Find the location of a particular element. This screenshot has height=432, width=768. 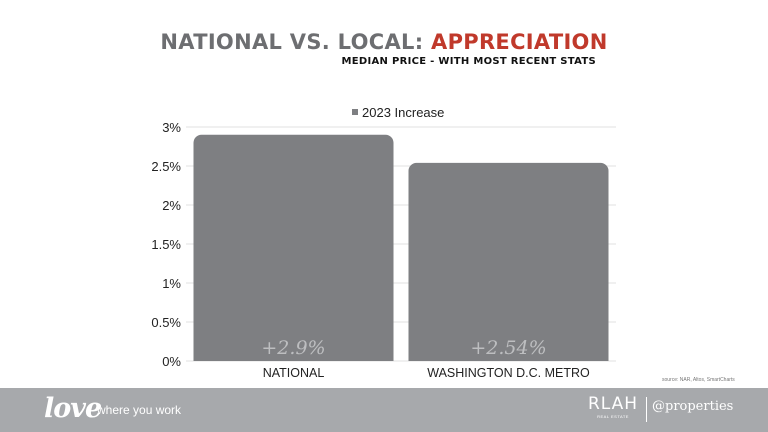

legend-swatch is located at coordinates (355, 112).